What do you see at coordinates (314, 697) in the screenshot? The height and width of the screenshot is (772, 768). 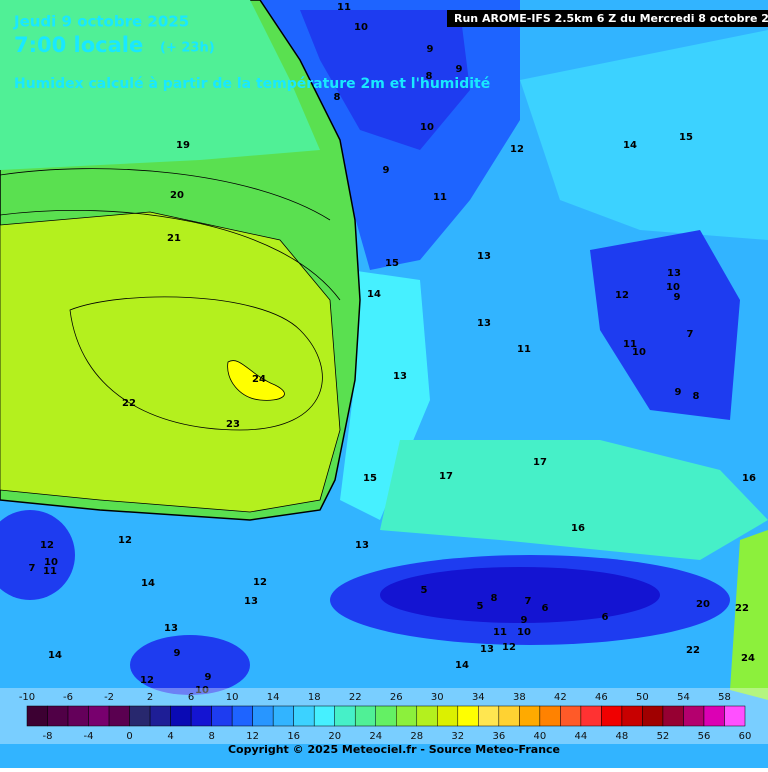 I see `legend-label: 18` at bounding box center [314, 697].